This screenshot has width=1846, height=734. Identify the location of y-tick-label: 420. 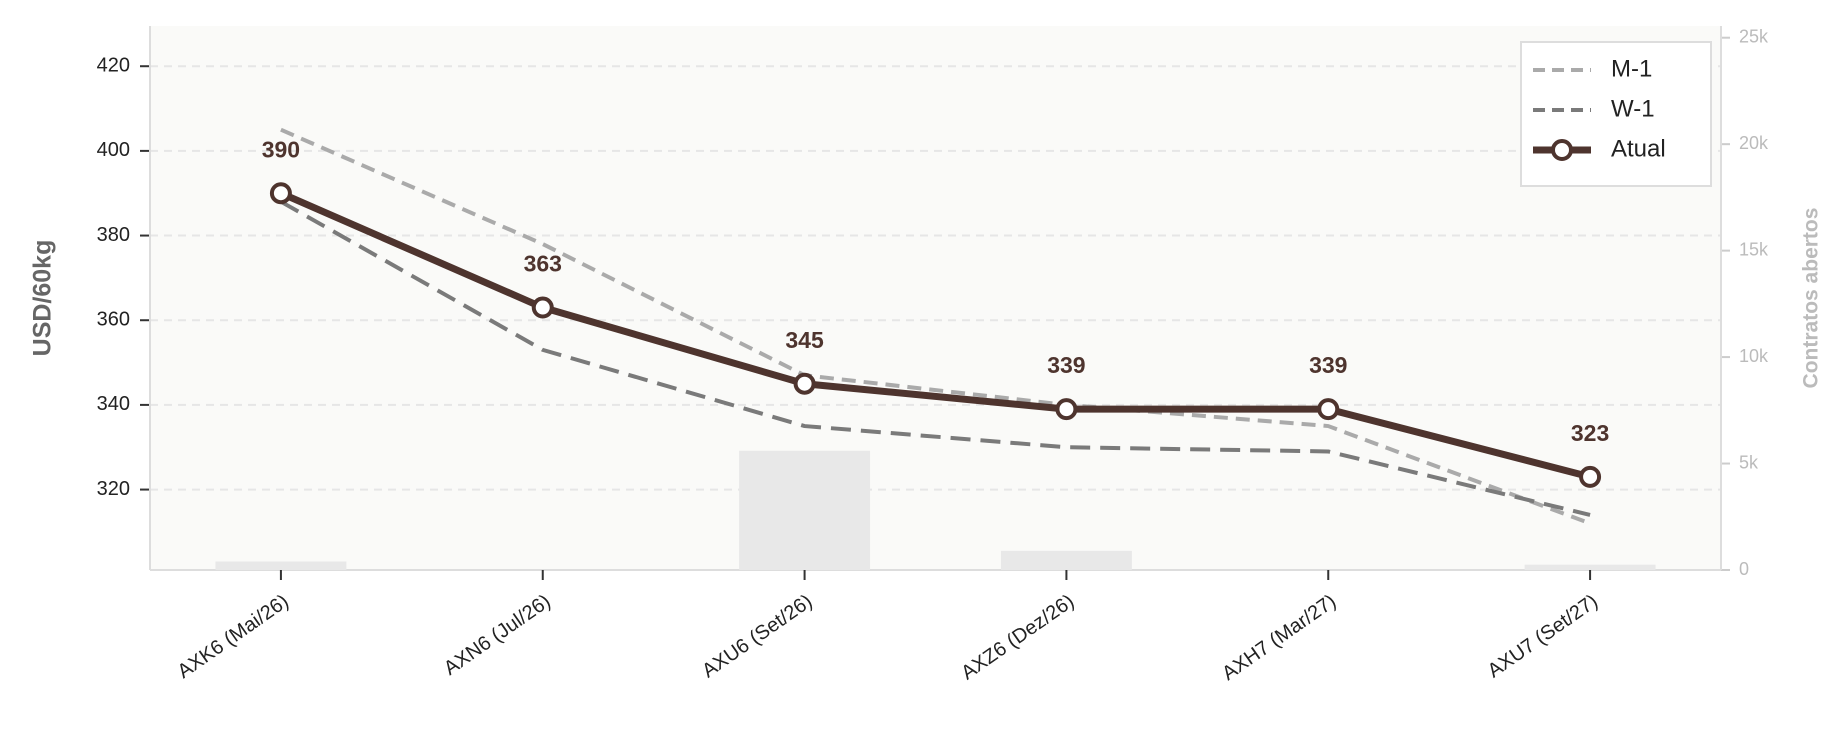
(113, 65).